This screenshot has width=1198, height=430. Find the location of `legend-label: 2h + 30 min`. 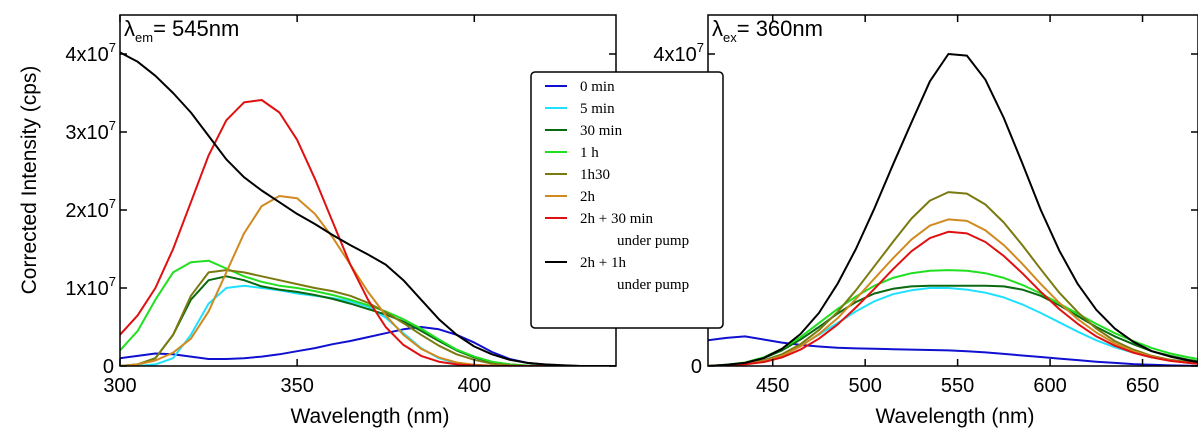

legend-label: 2h + 30 min is located at coordinates (617, 219).